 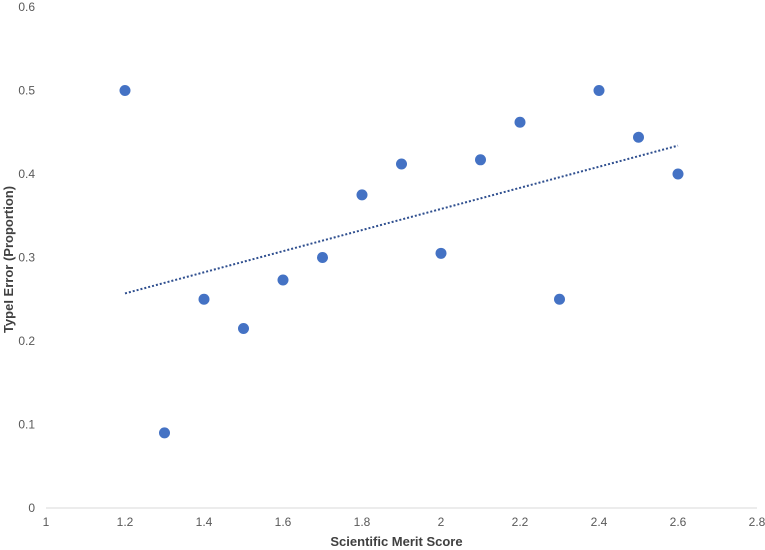 What do you see at coordinates (26, 7) in the screenshot?
I see `y-tick-label: 0.6` at bounding box center [26, 7].